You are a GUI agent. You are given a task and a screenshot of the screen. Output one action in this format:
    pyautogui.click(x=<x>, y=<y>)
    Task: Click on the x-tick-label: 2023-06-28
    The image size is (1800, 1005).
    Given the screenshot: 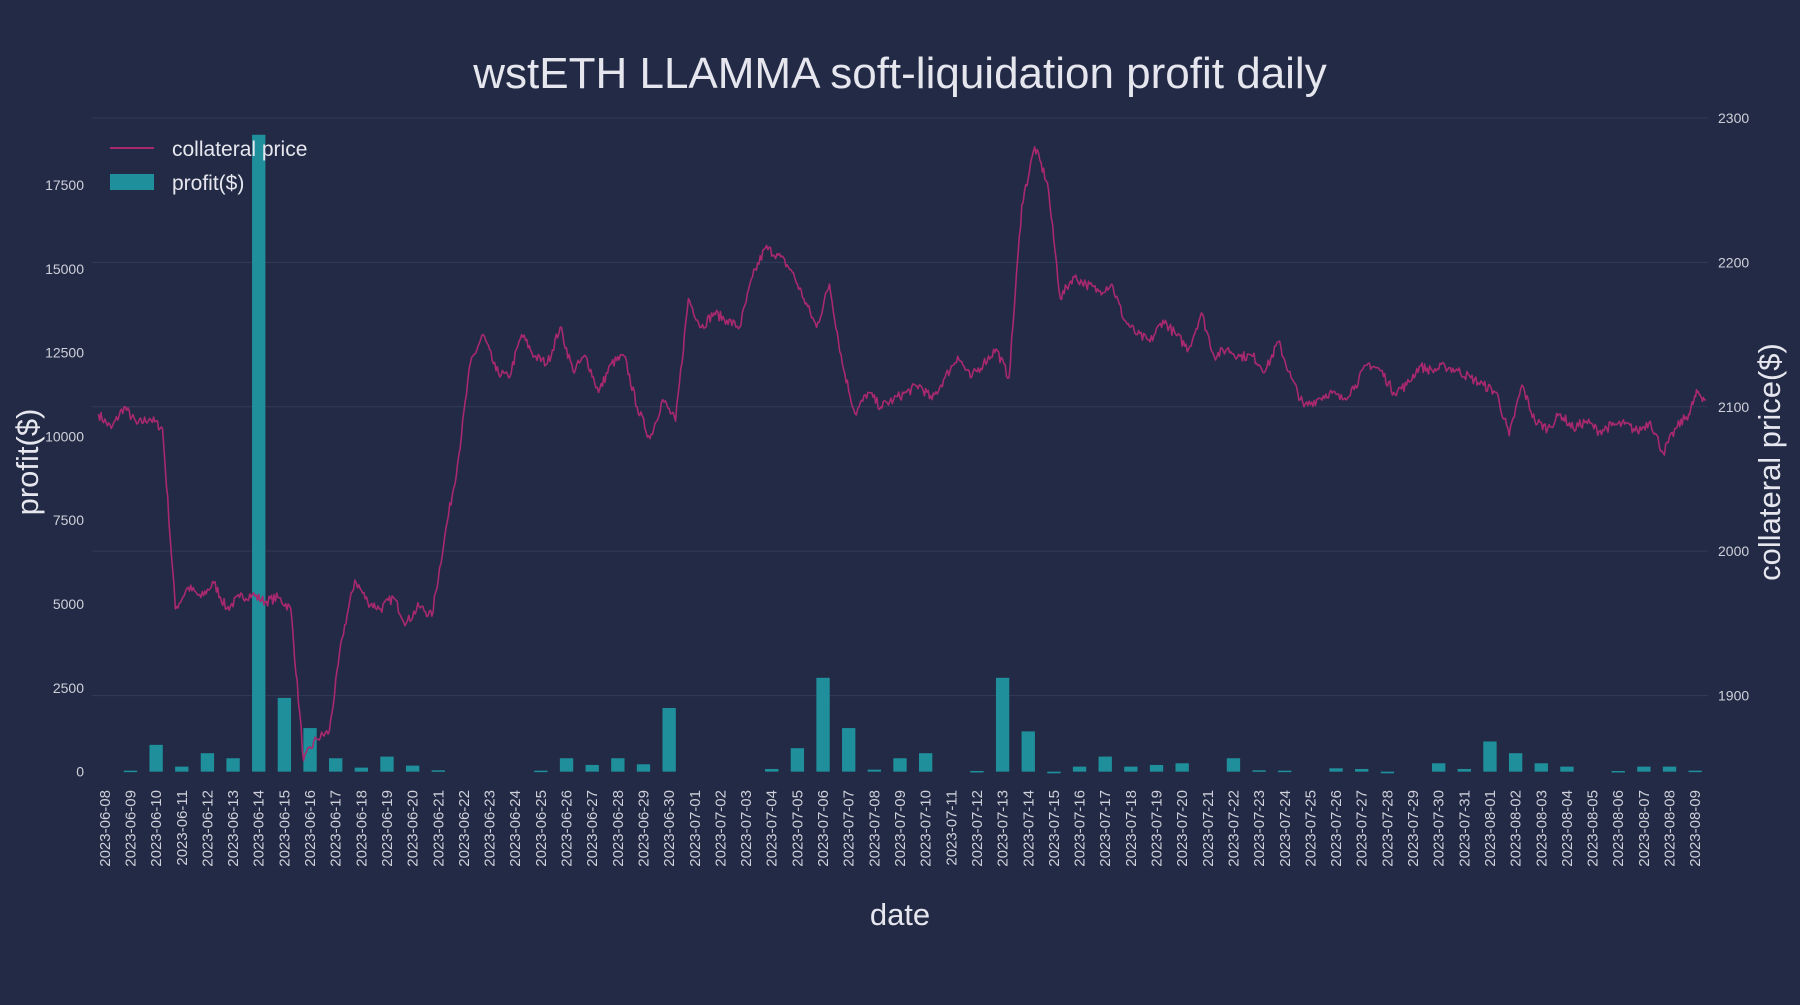 What is the action you would take?
    pyautogui.click(x=618, y=828)
    